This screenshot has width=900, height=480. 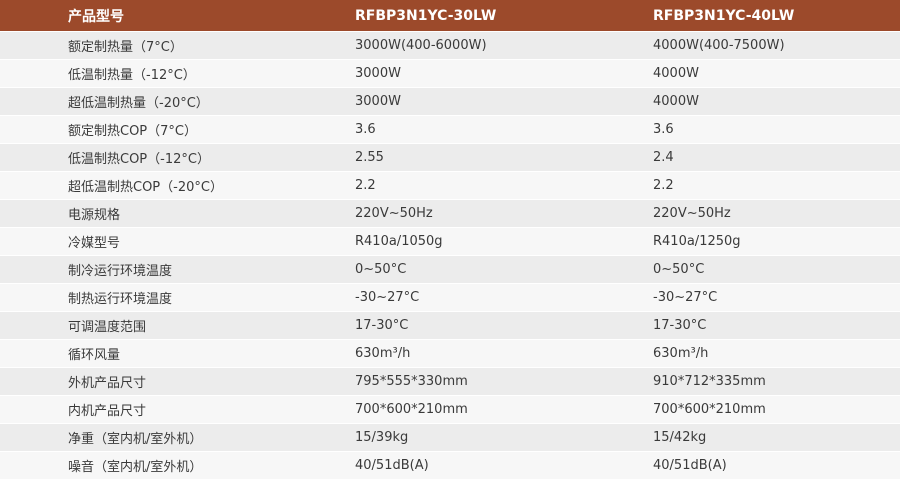 I want to click on cell: 超低温制热量（-20°C）, so click(x=172, y=101).